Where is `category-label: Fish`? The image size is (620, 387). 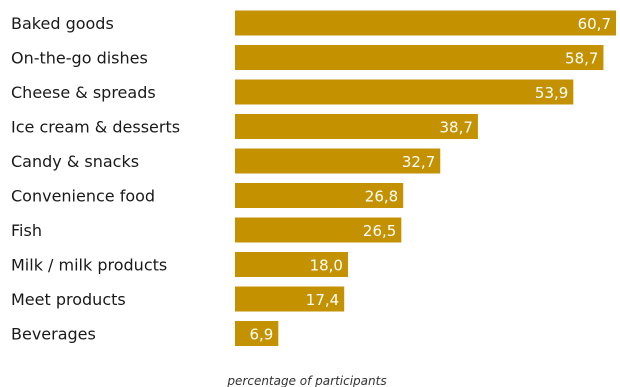
category-label: Fish is located at coordinates (26, 230).